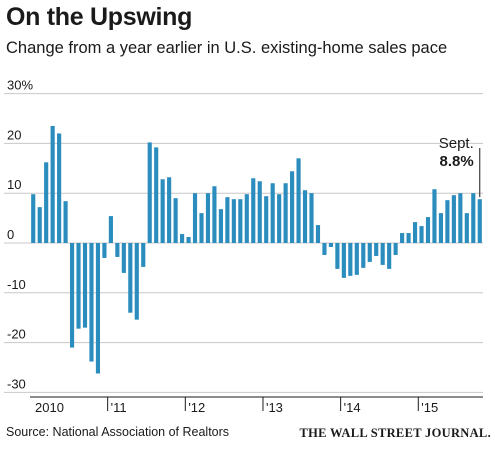 This screenshot has width=499, height=450. What do you see at coordinates (119, 407) in the screenshot?
I see `x-tick-label: '11` at bounding box center [119, 407].